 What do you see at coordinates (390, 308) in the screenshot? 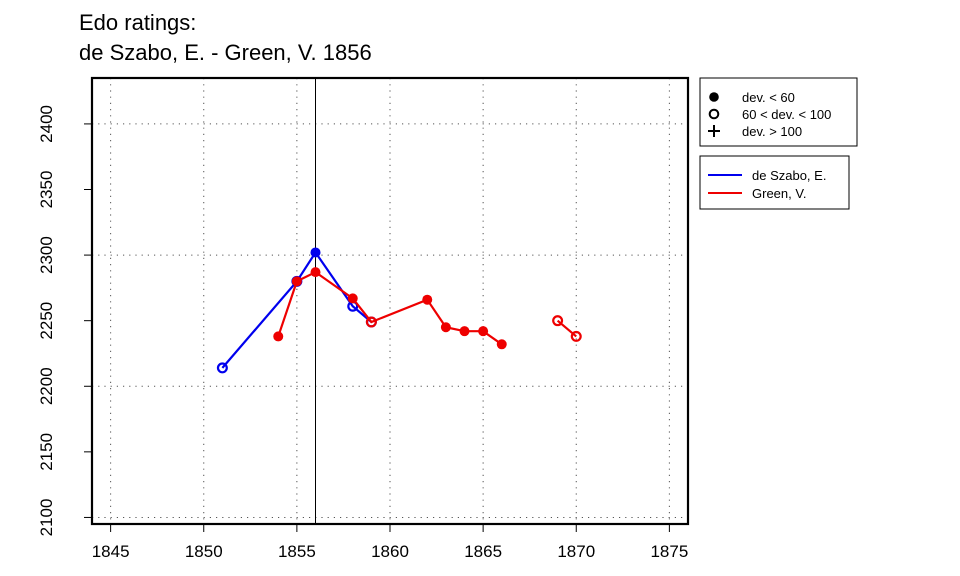
I see `series-line` at bounding box center [390, 308].